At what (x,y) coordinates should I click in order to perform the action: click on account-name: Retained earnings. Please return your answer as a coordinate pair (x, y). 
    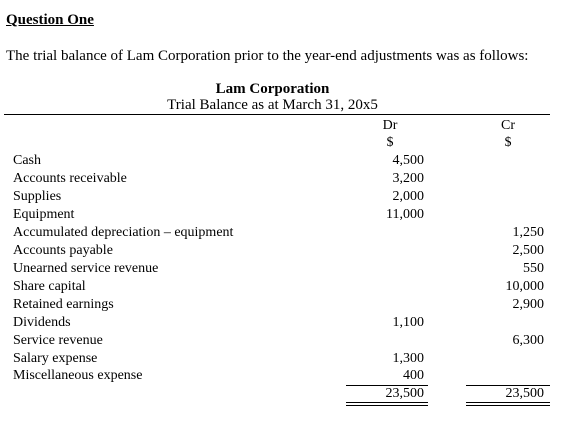
    Looking at the image, I should click on (63, 304).